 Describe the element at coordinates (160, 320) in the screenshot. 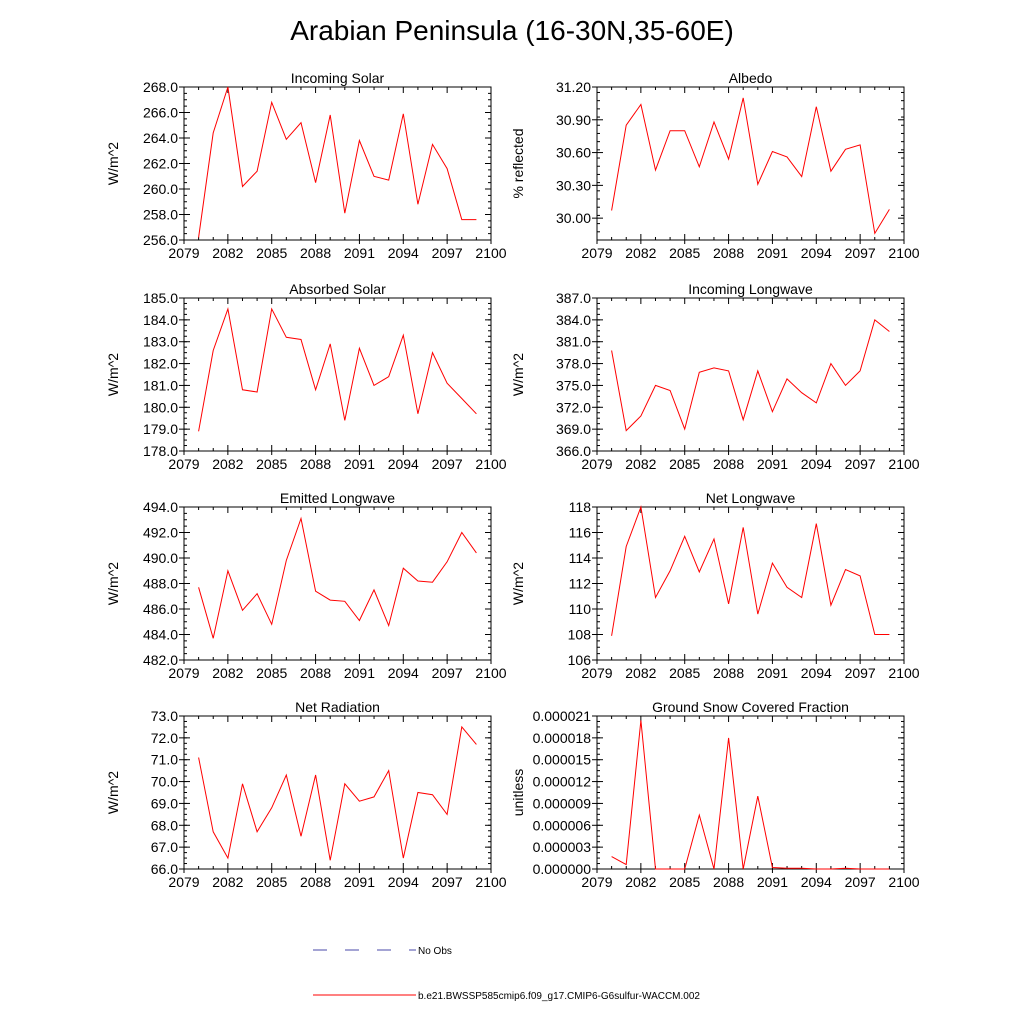

I see `y-tick-label: 184.0` at that location.